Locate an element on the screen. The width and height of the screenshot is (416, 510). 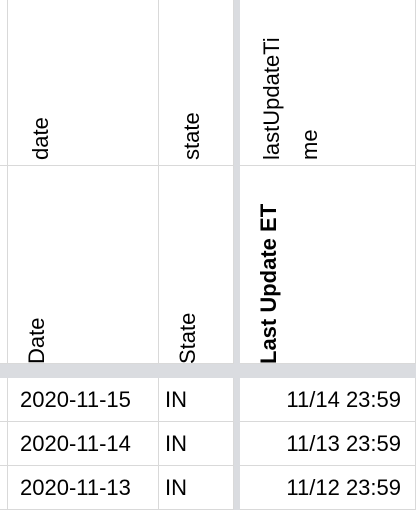
header-label-state-key: state is located at coordinates (192, 136).